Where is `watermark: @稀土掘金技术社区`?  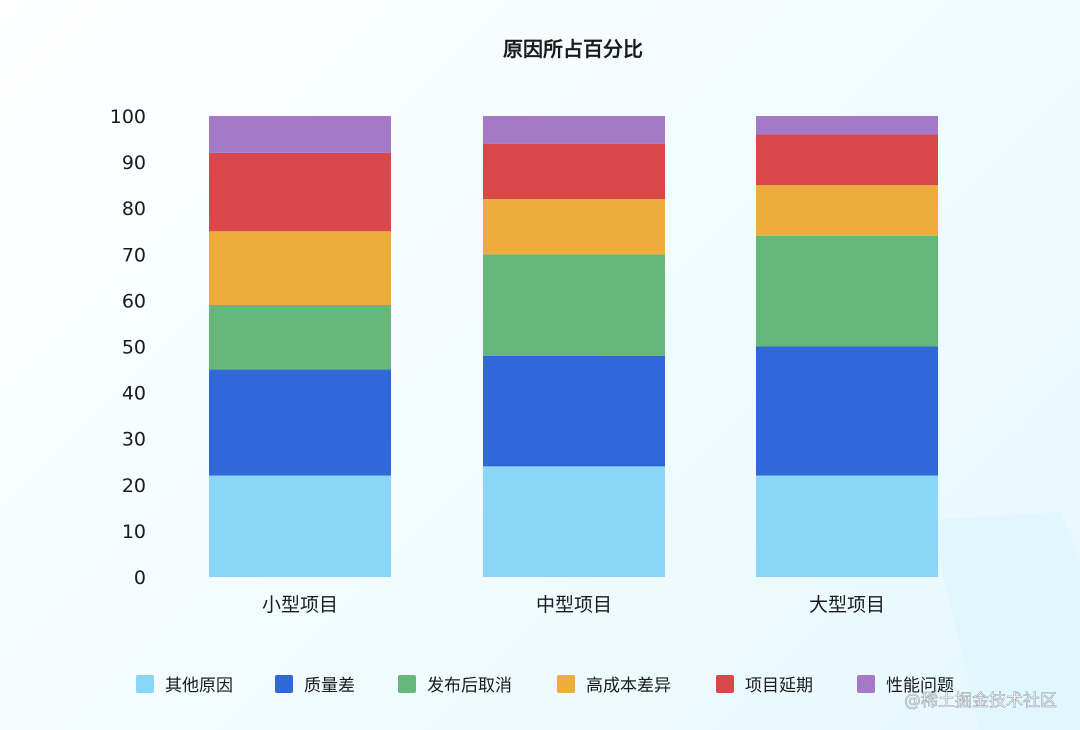 watermark: @稀土掘金技术社区 is located at coordinates (980, 701).